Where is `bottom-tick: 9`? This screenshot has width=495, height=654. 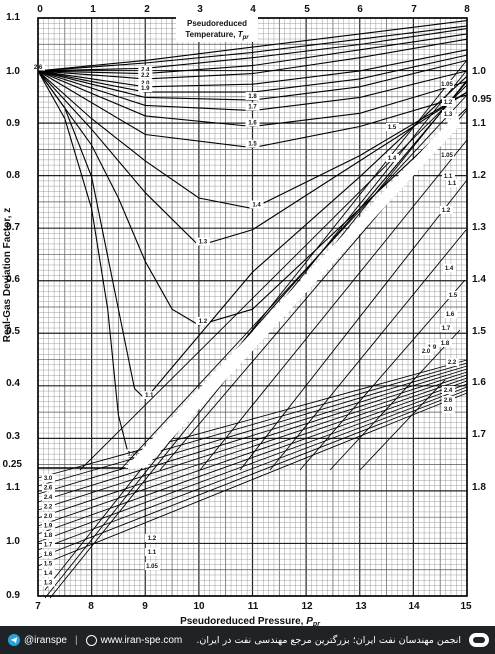
bottom-tick: 9 is located at coordinates (145, 606).